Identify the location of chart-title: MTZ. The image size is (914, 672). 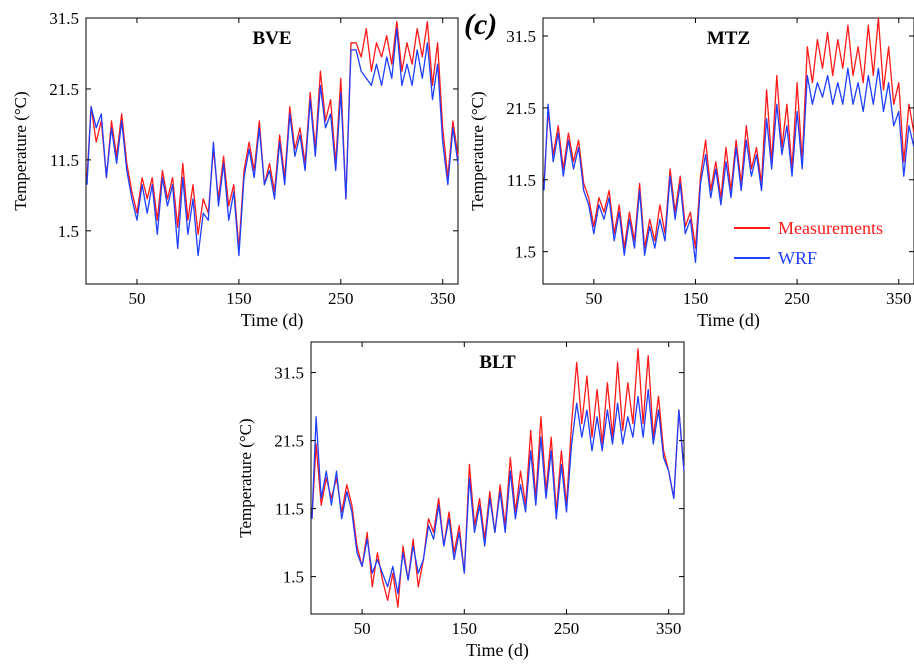
(728, 38).